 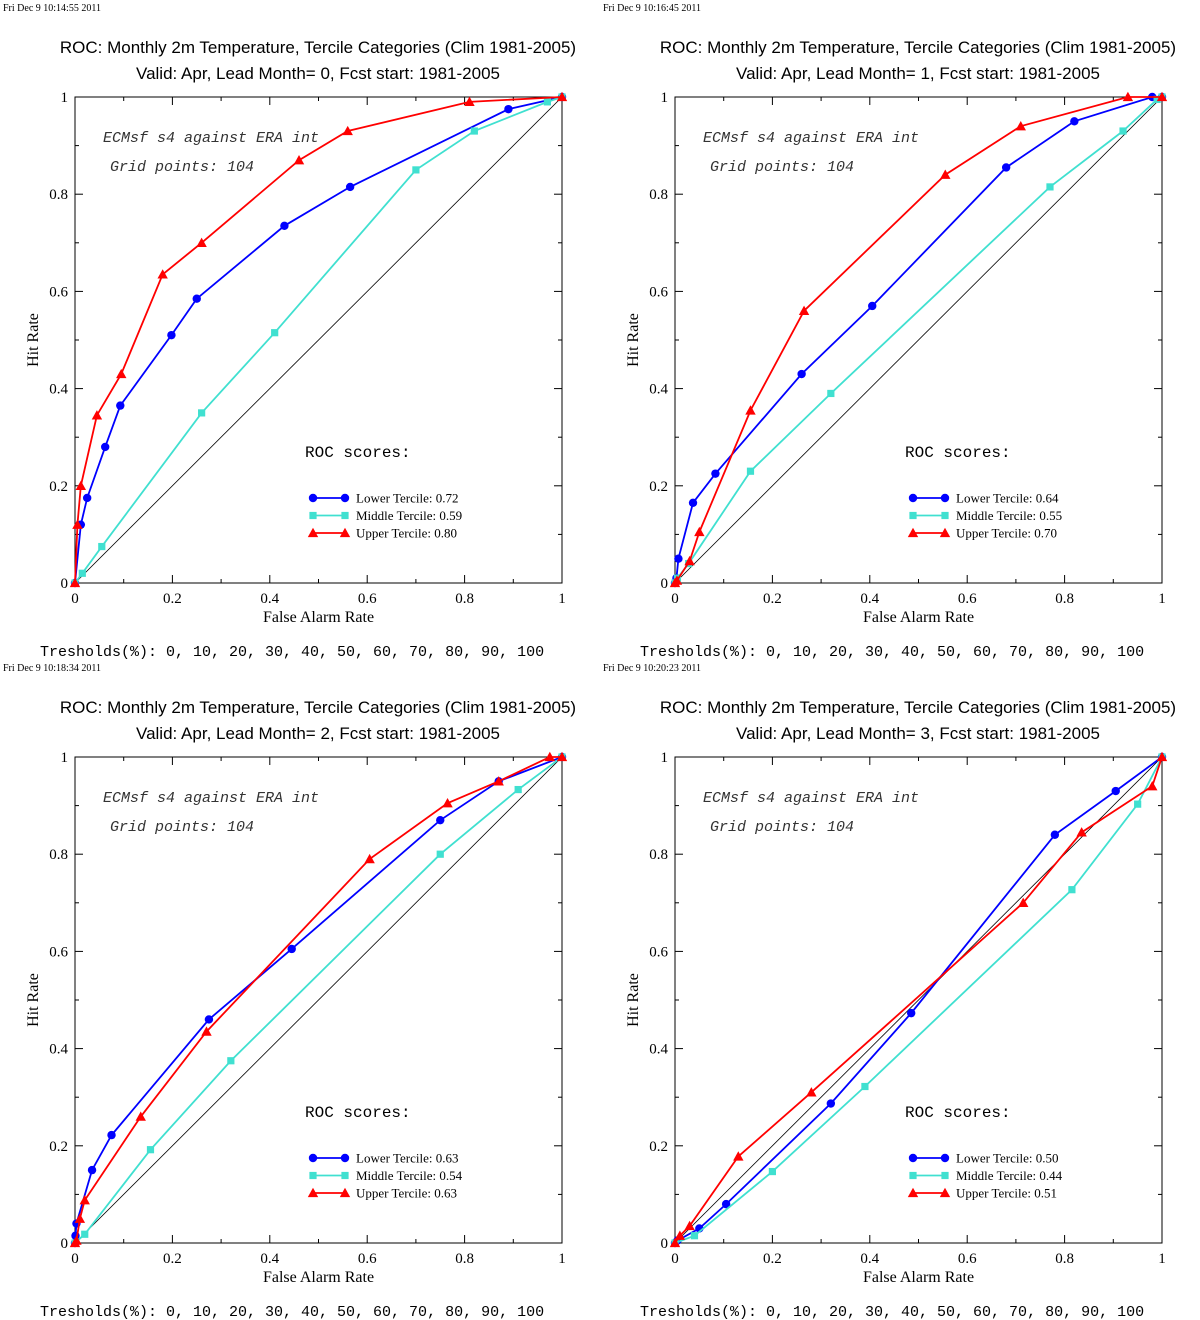 I want to click on legend-label-2: Upper Tercile: 0.63, so click(x=406, y=1193).